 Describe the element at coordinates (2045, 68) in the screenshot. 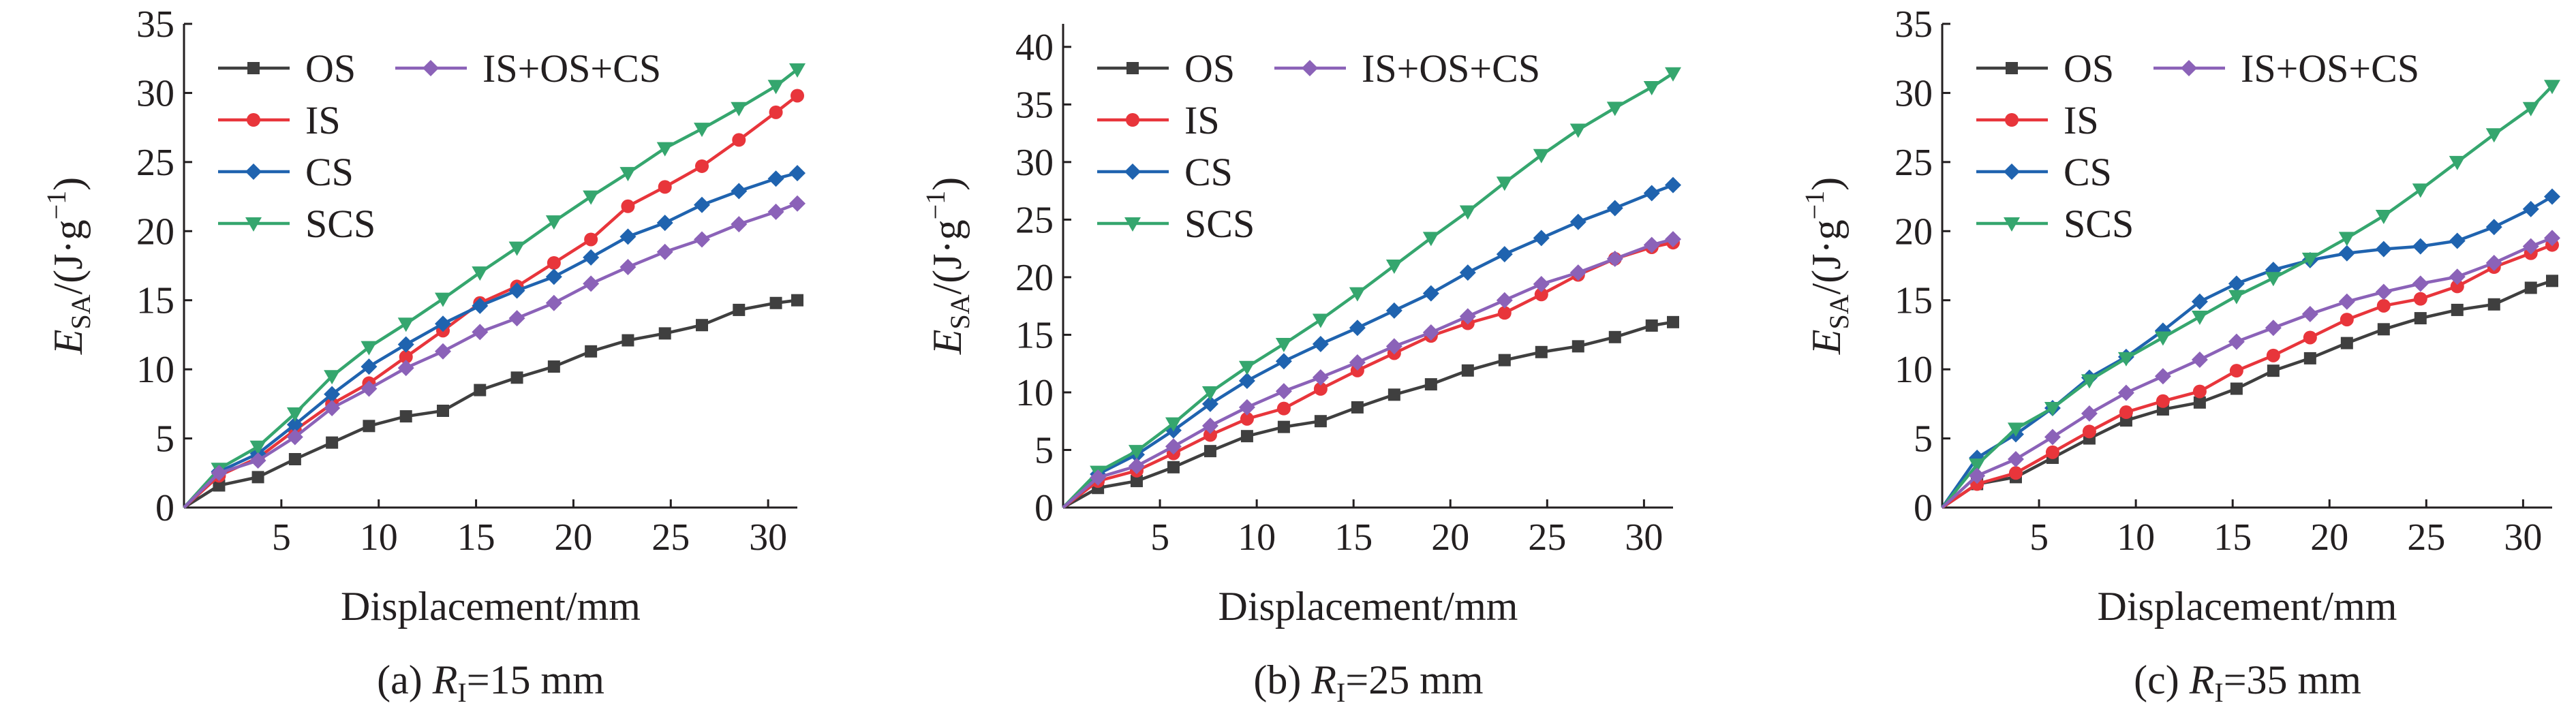

I see `chart-c-legend-item: OS` at that location.